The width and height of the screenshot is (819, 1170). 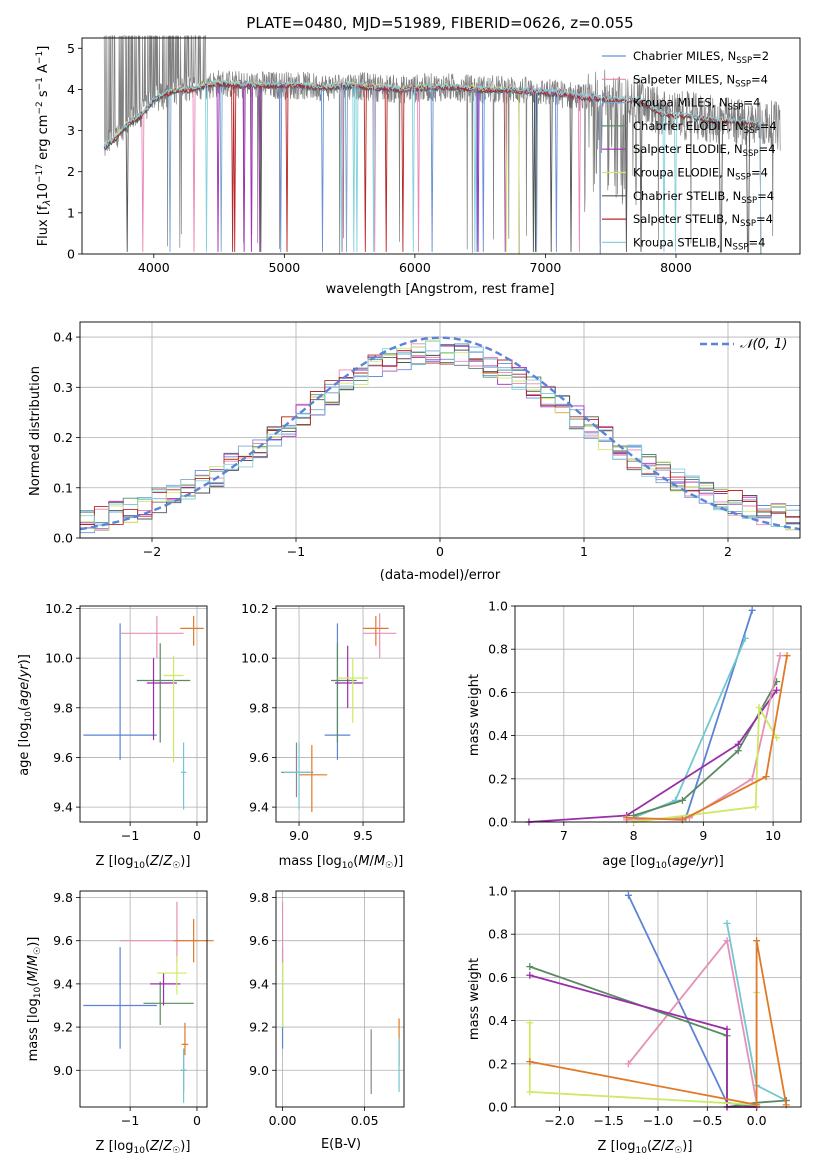 What do you see at coordinates (341, 862) in the screenshot?
I see `agemass-xlabel: mass [log10(M/M☉)]` at bounding box center [341, 862].